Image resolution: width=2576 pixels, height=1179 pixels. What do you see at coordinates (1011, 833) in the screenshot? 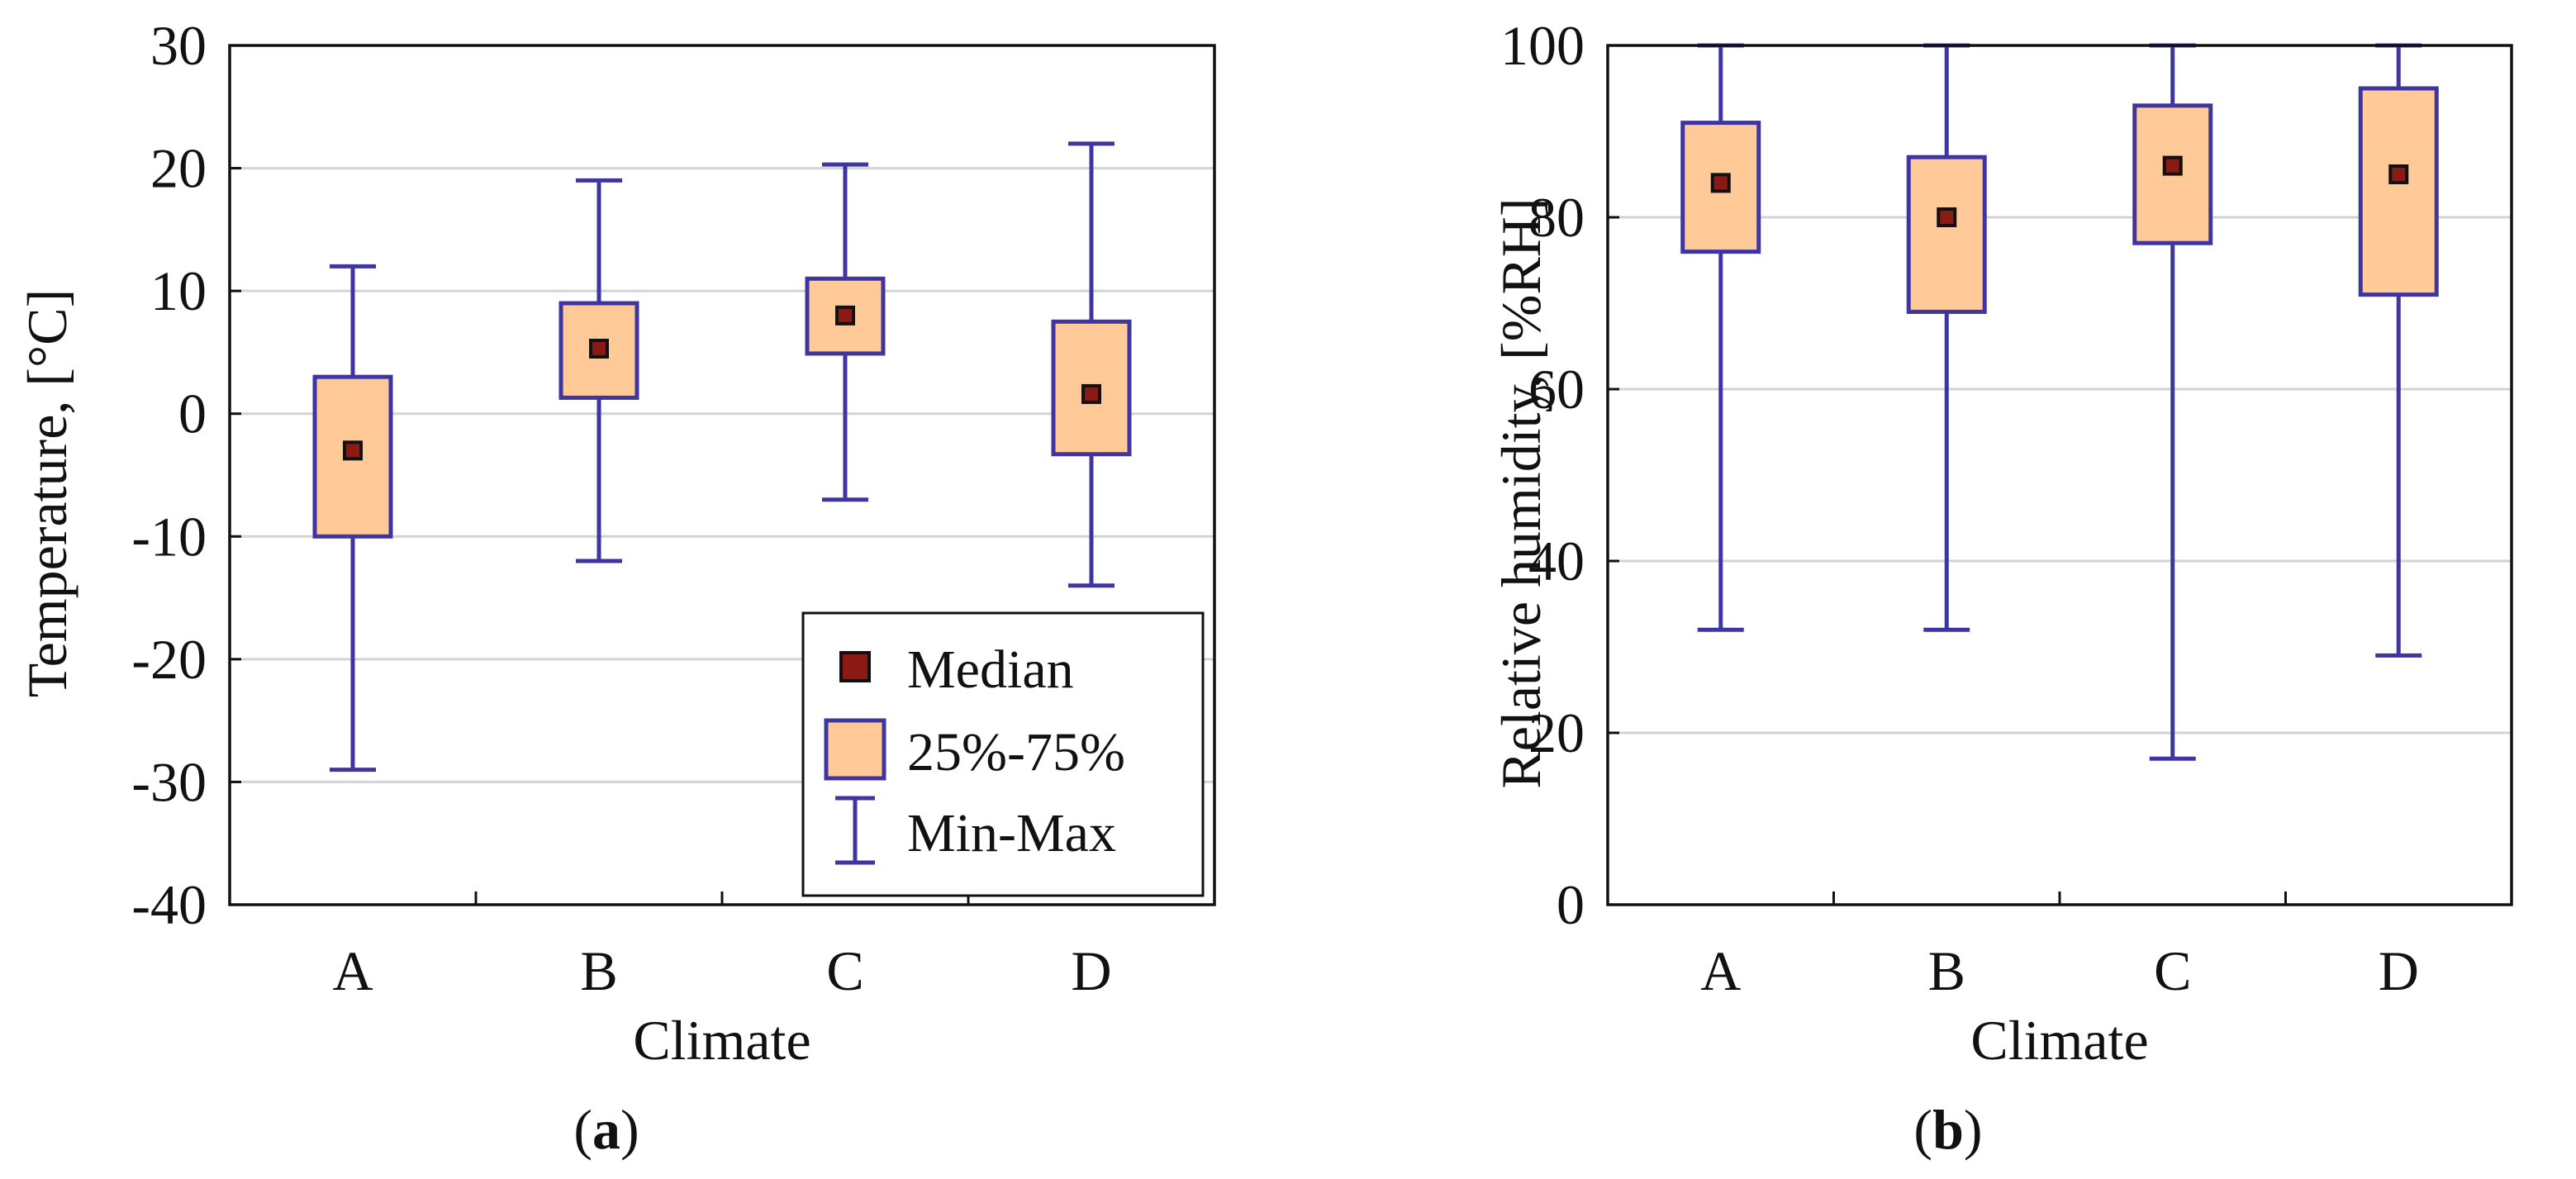
I see `legend-minmax-label: Min-Max` at bounding box center [1011, 833].